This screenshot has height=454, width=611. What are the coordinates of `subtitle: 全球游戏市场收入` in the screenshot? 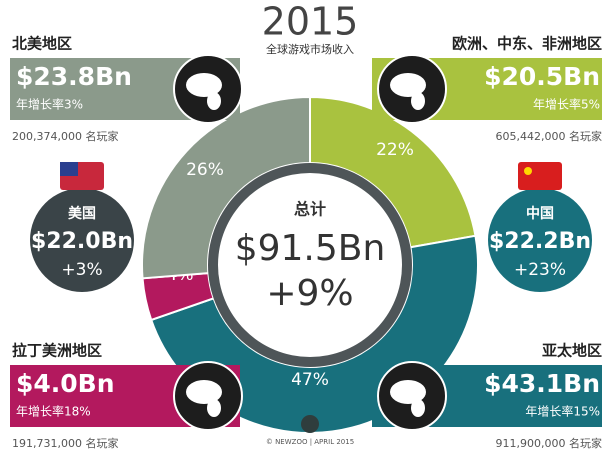 It's located at (310, 49).